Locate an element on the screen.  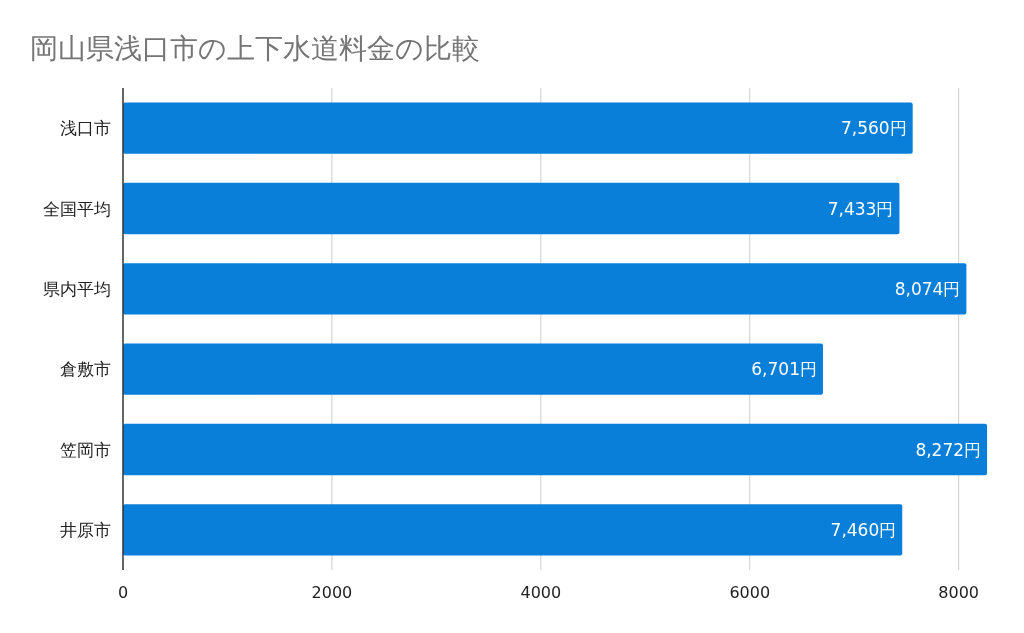
data-label: 7,460円 is located at coordinates (863, 529).